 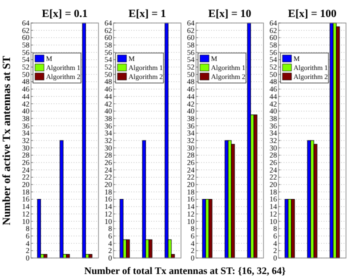 What do you see at coordinates (185, 271) in the screenshot?
I see `x-axis-title: Number of total Tx antennas at ST: {16, 32, 64}` at bounding box center [185, 271].